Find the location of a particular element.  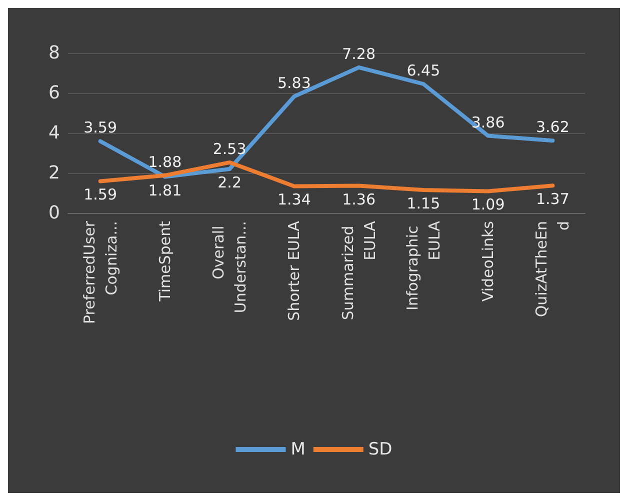

data-label: 5.83 is located at coordinates (294, 83).